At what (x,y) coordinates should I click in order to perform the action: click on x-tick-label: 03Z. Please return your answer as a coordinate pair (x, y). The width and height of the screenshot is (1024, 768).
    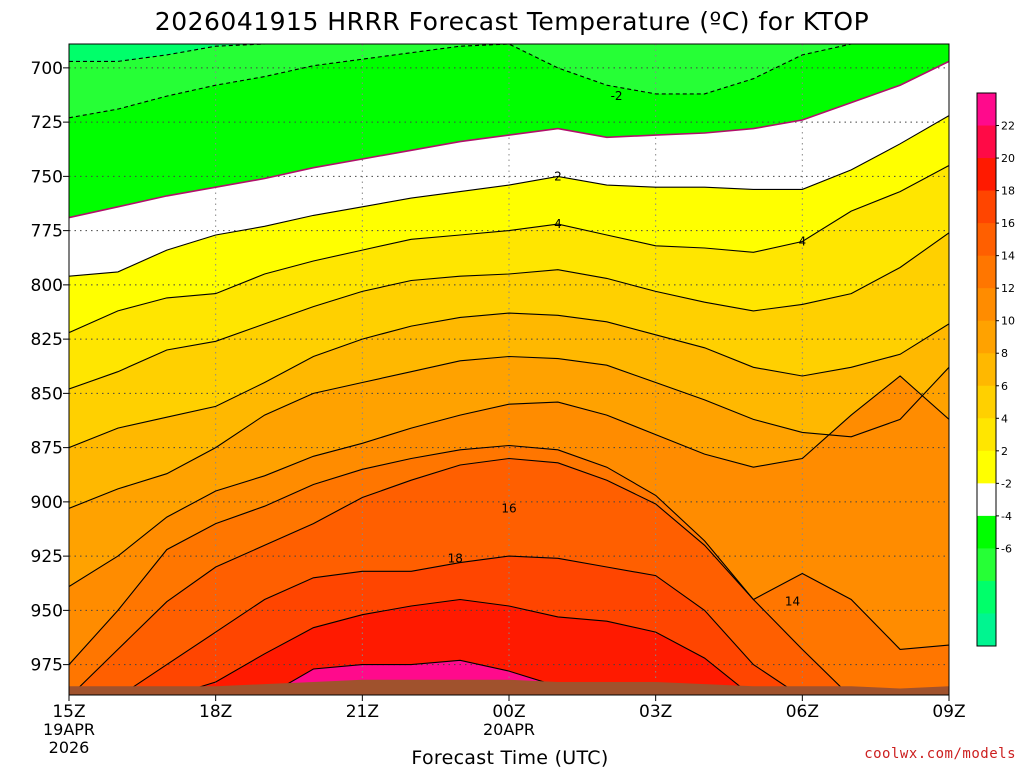
    Looking at the image, I should click on (655, 712).